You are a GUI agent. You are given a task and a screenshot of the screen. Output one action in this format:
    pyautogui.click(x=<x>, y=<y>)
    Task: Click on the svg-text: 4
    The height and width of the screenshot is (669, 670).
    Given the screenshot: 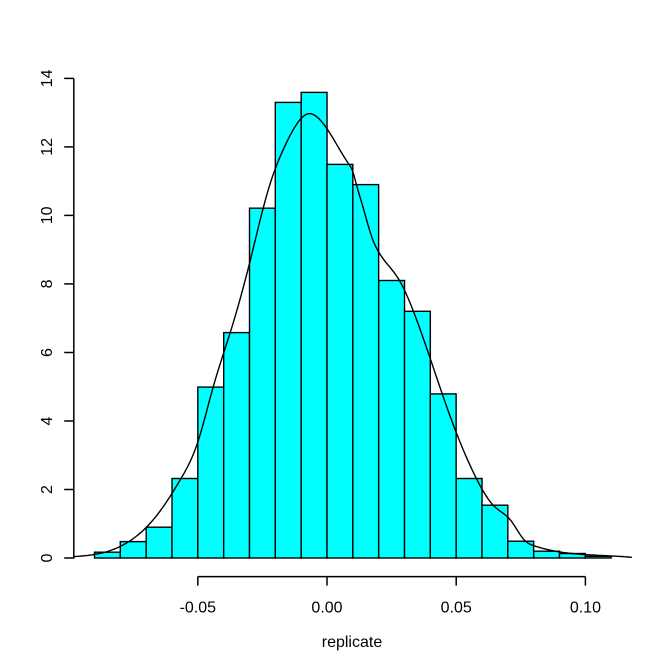 What is the action you would take?
    pyautogui.click(x=47, y=420)
    